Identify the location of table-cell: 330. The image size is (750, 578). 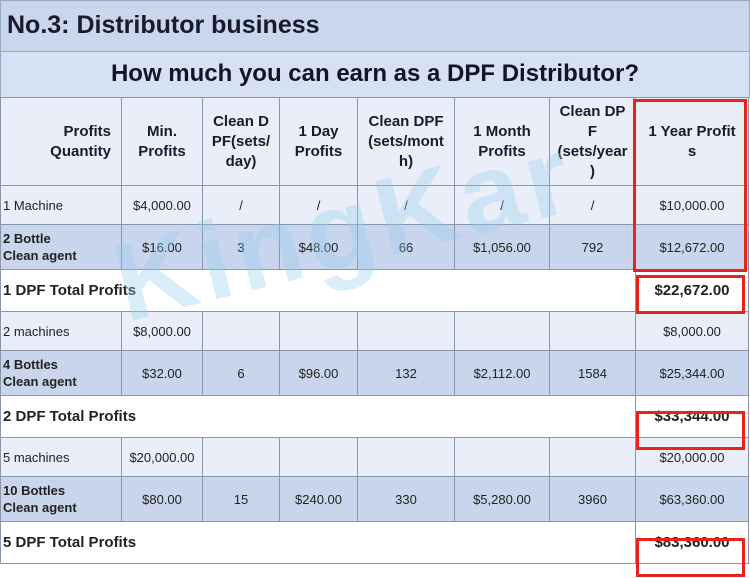
(406, 499).